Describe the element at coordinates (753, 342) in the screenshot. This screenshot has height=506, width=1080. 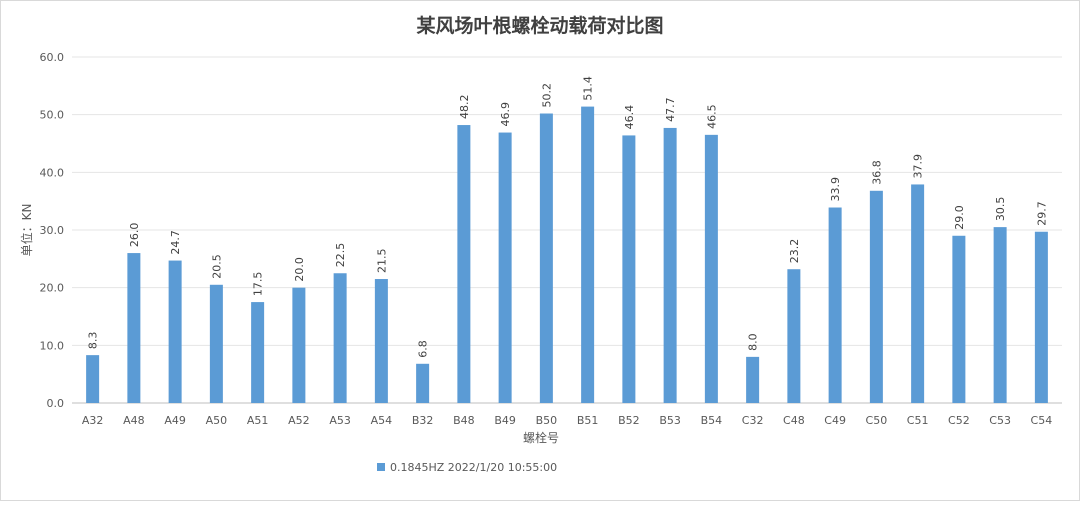
I see `data-label-C32: 8.0` at that location.